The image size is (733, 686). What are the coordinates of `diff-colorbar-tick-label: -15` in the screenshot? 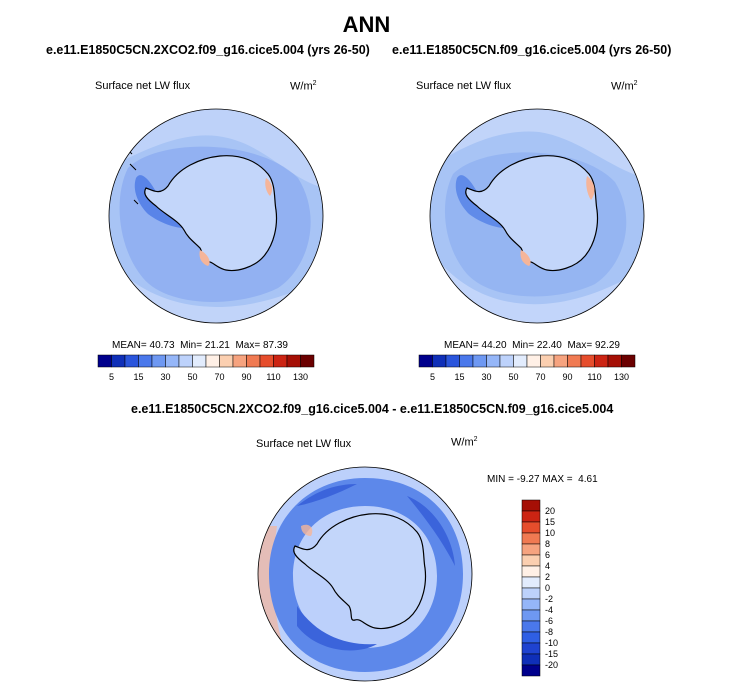 It's located at (552, 654).